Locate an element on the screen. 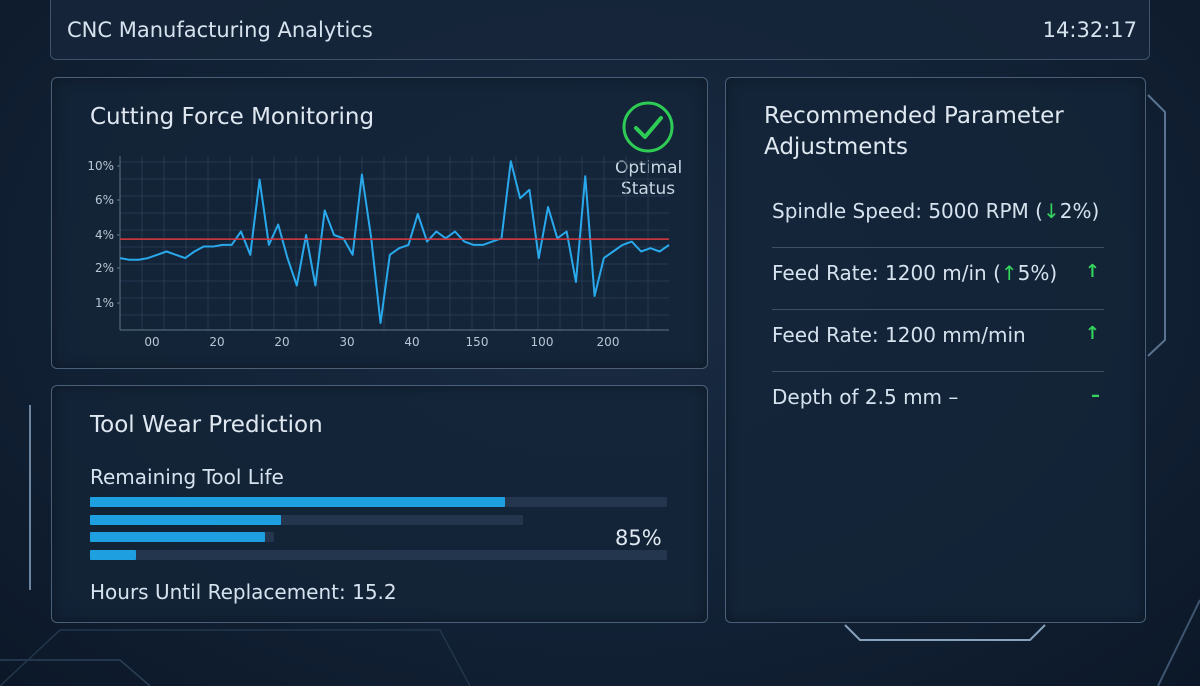  recommendation-text: Spindle Speed: 5000 RPM (↓2%) is located at coordinates (936, 211).